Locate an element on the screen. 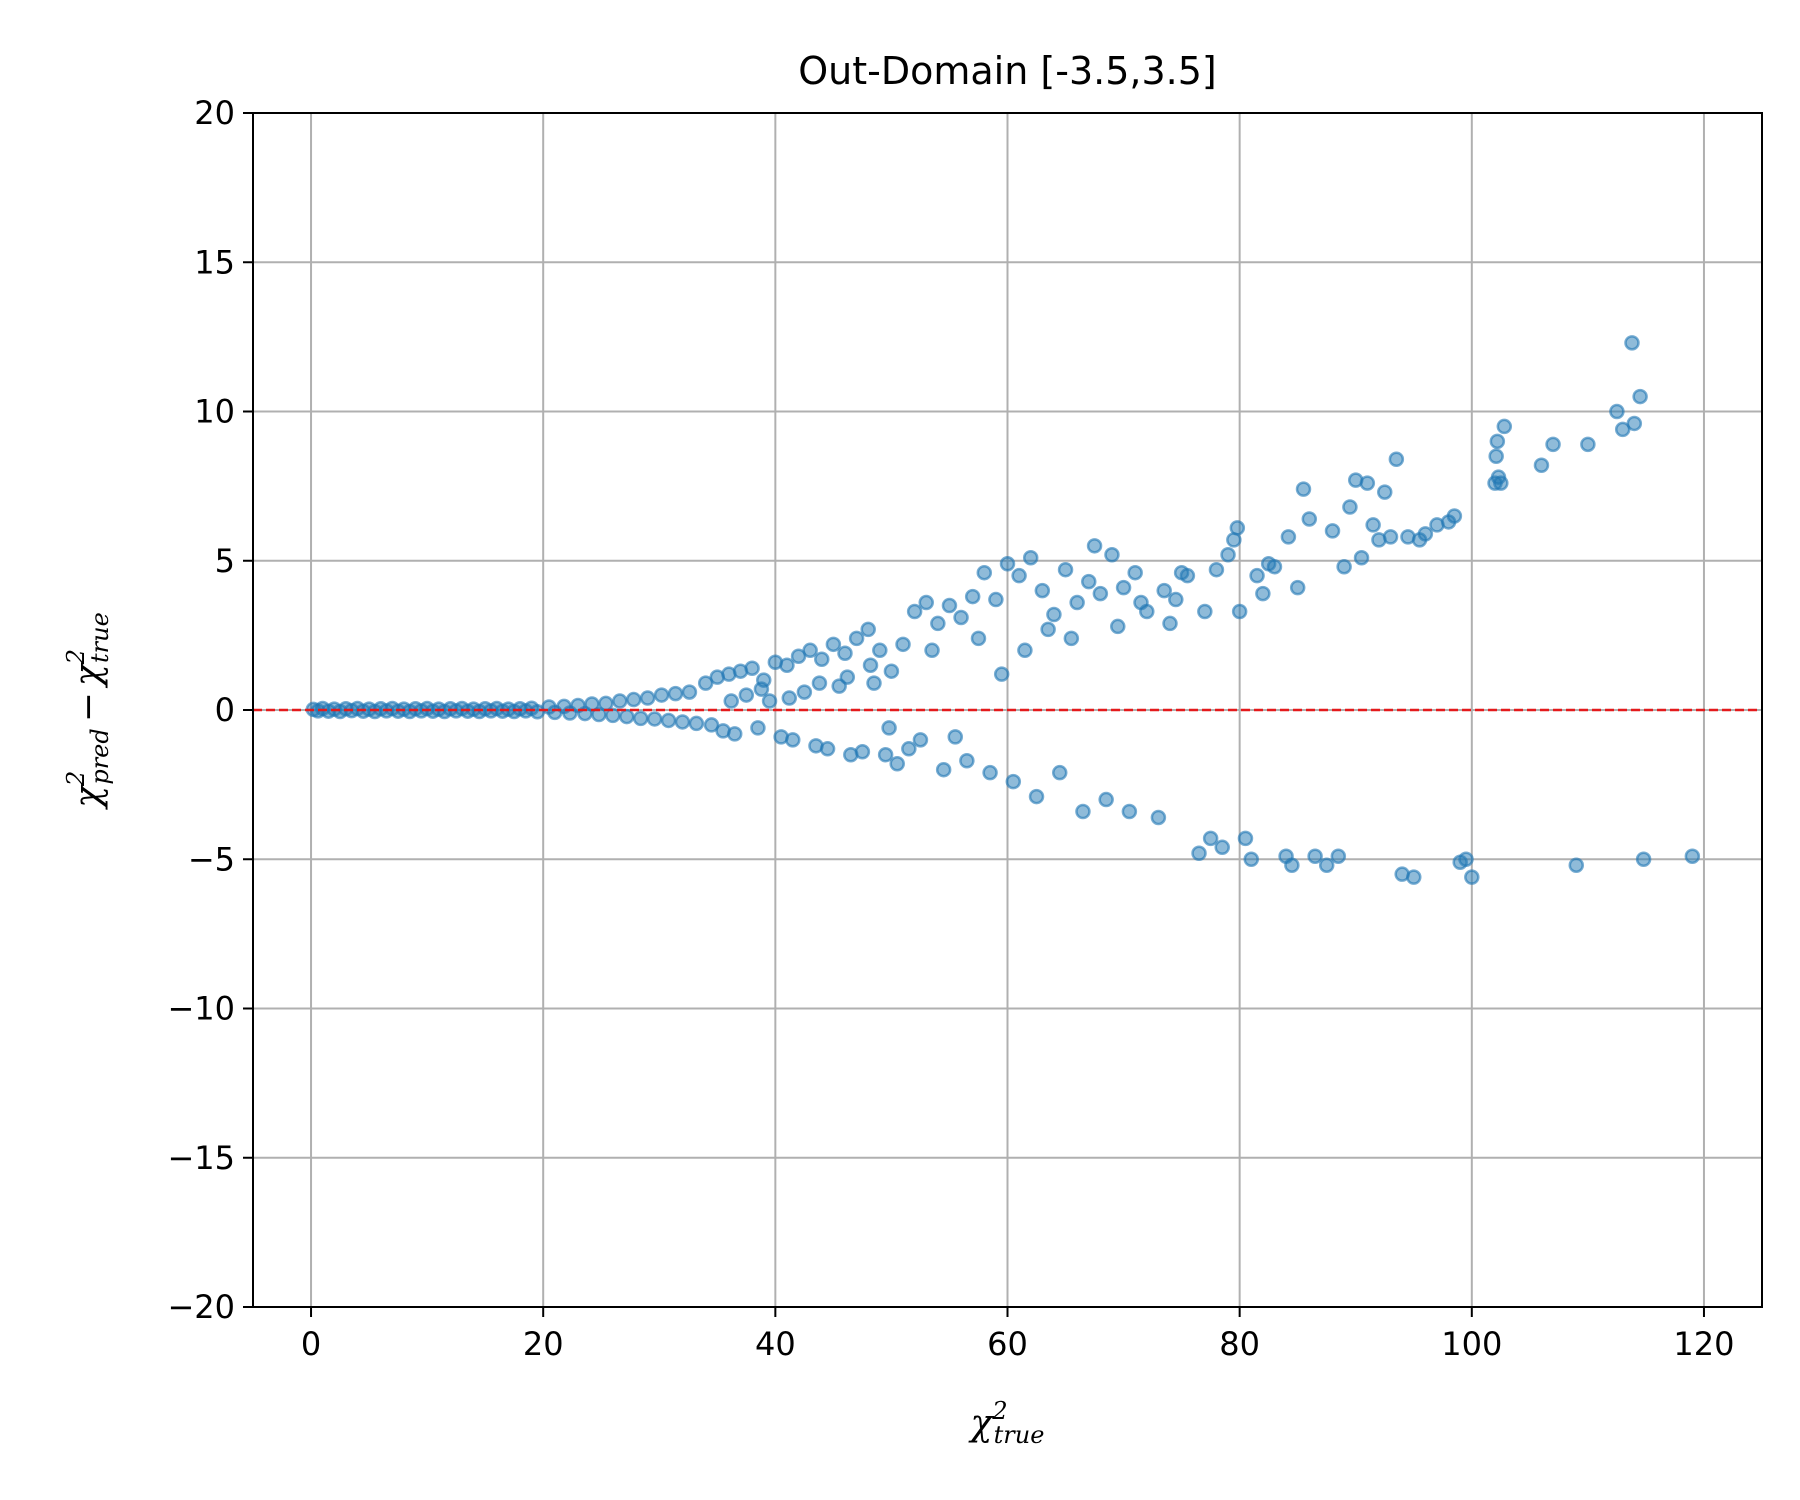 The height and width of the screenshot is (1500, 1800). y-tick-label: 20 is located at coordinates (214, 113).